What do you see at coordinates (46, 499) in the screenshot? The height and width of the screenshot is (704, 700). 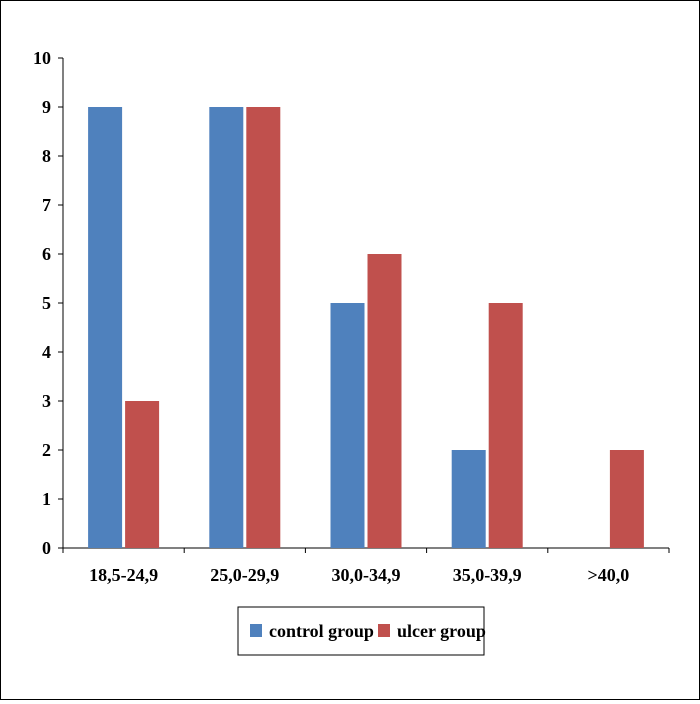 I see `y-tick-label: 1` at bounding box center [46, 499].